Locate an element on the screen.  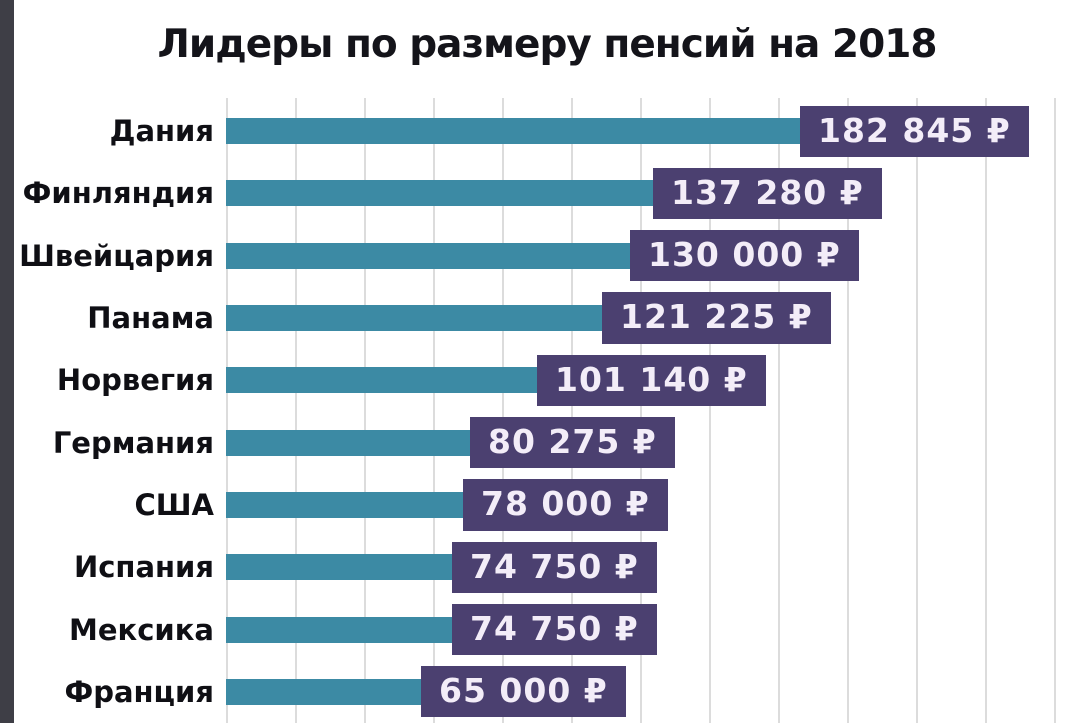
value-label-box: 78 000 ₽ is located at coordinates (565, 505).